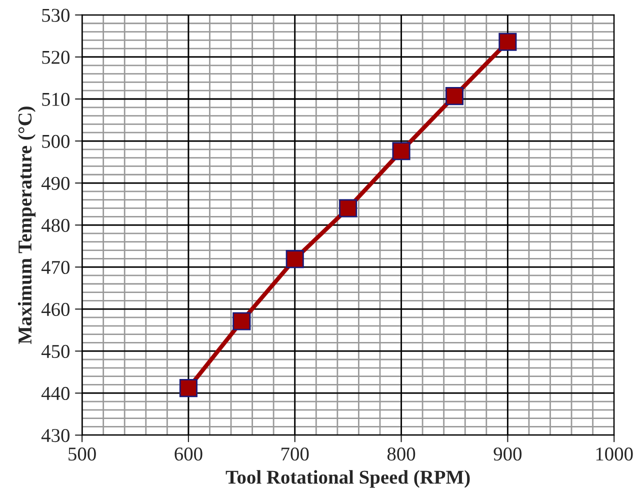 This screenshot has height=499, width=641. I want to click on x-axis-title: Tool Rotational Speed (RPM), so click(348, 479).